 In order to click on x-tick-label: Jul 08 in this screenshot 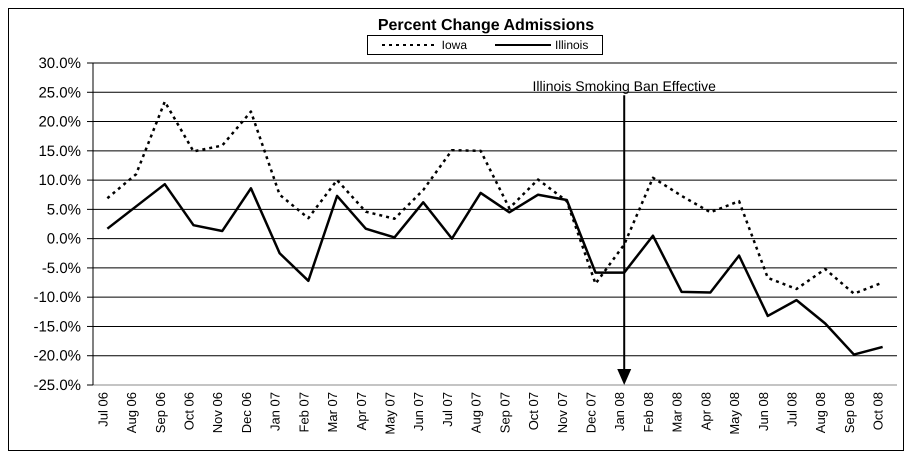, I will do `click(792, 409)`.